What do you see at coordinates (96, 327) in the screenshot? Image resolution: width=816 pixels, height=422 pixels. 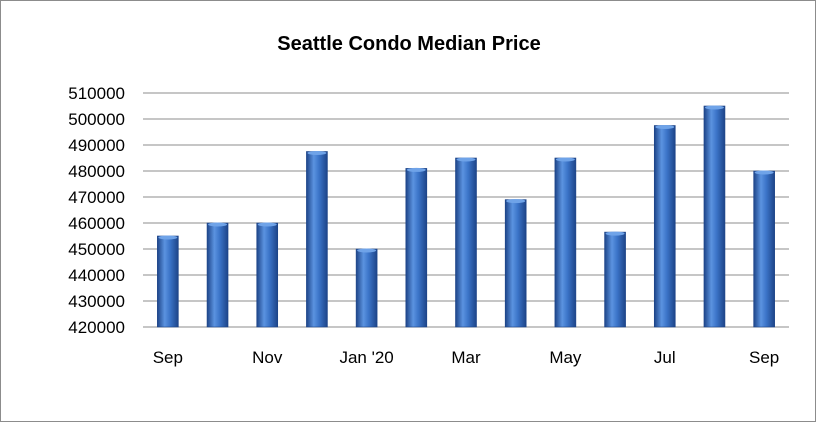 I see `y-tick-label: 420000` at bounding box center [96, 327].